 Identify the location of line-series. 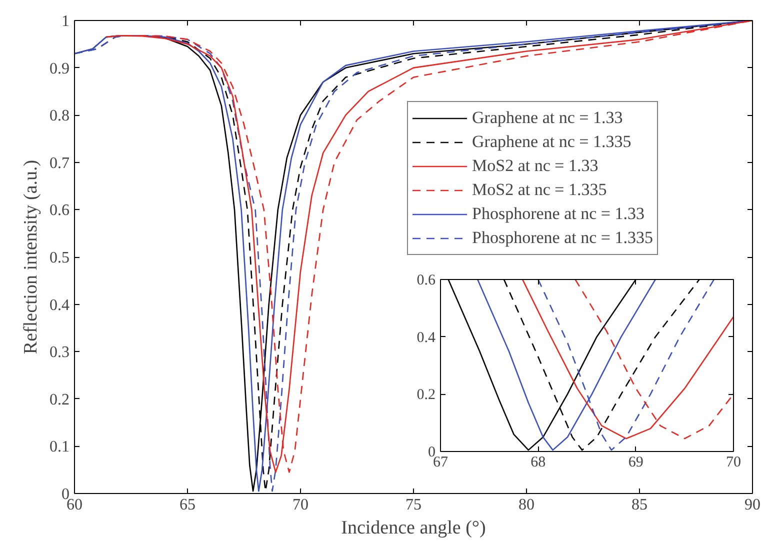
(628, 360).